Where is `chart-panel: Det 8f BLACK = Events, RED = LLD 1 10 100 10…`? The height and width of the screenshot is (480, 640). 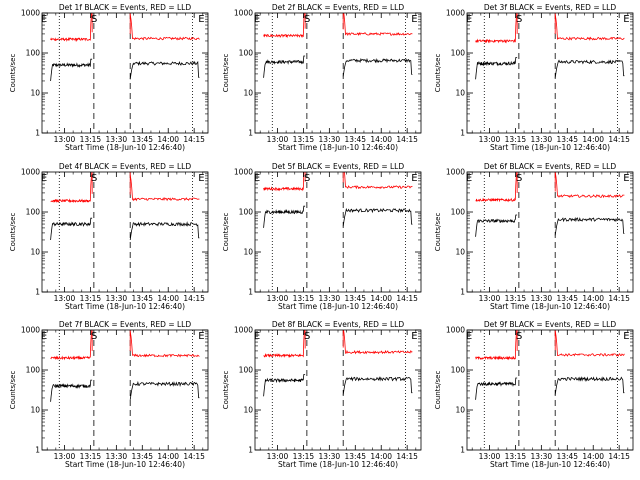
chart-panel: Det 8f BLACK = Events, RED = LLD 1 10 100 10… is located at coordinates (322, 394).